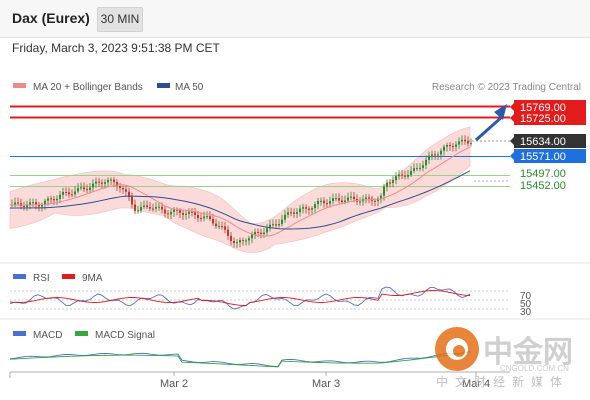 This screenshot has width=590, height=400. Describe the element at coordinates (174, 384) in the screenshot. I see `x-axis-label-mar2: Mar 2` at that location.